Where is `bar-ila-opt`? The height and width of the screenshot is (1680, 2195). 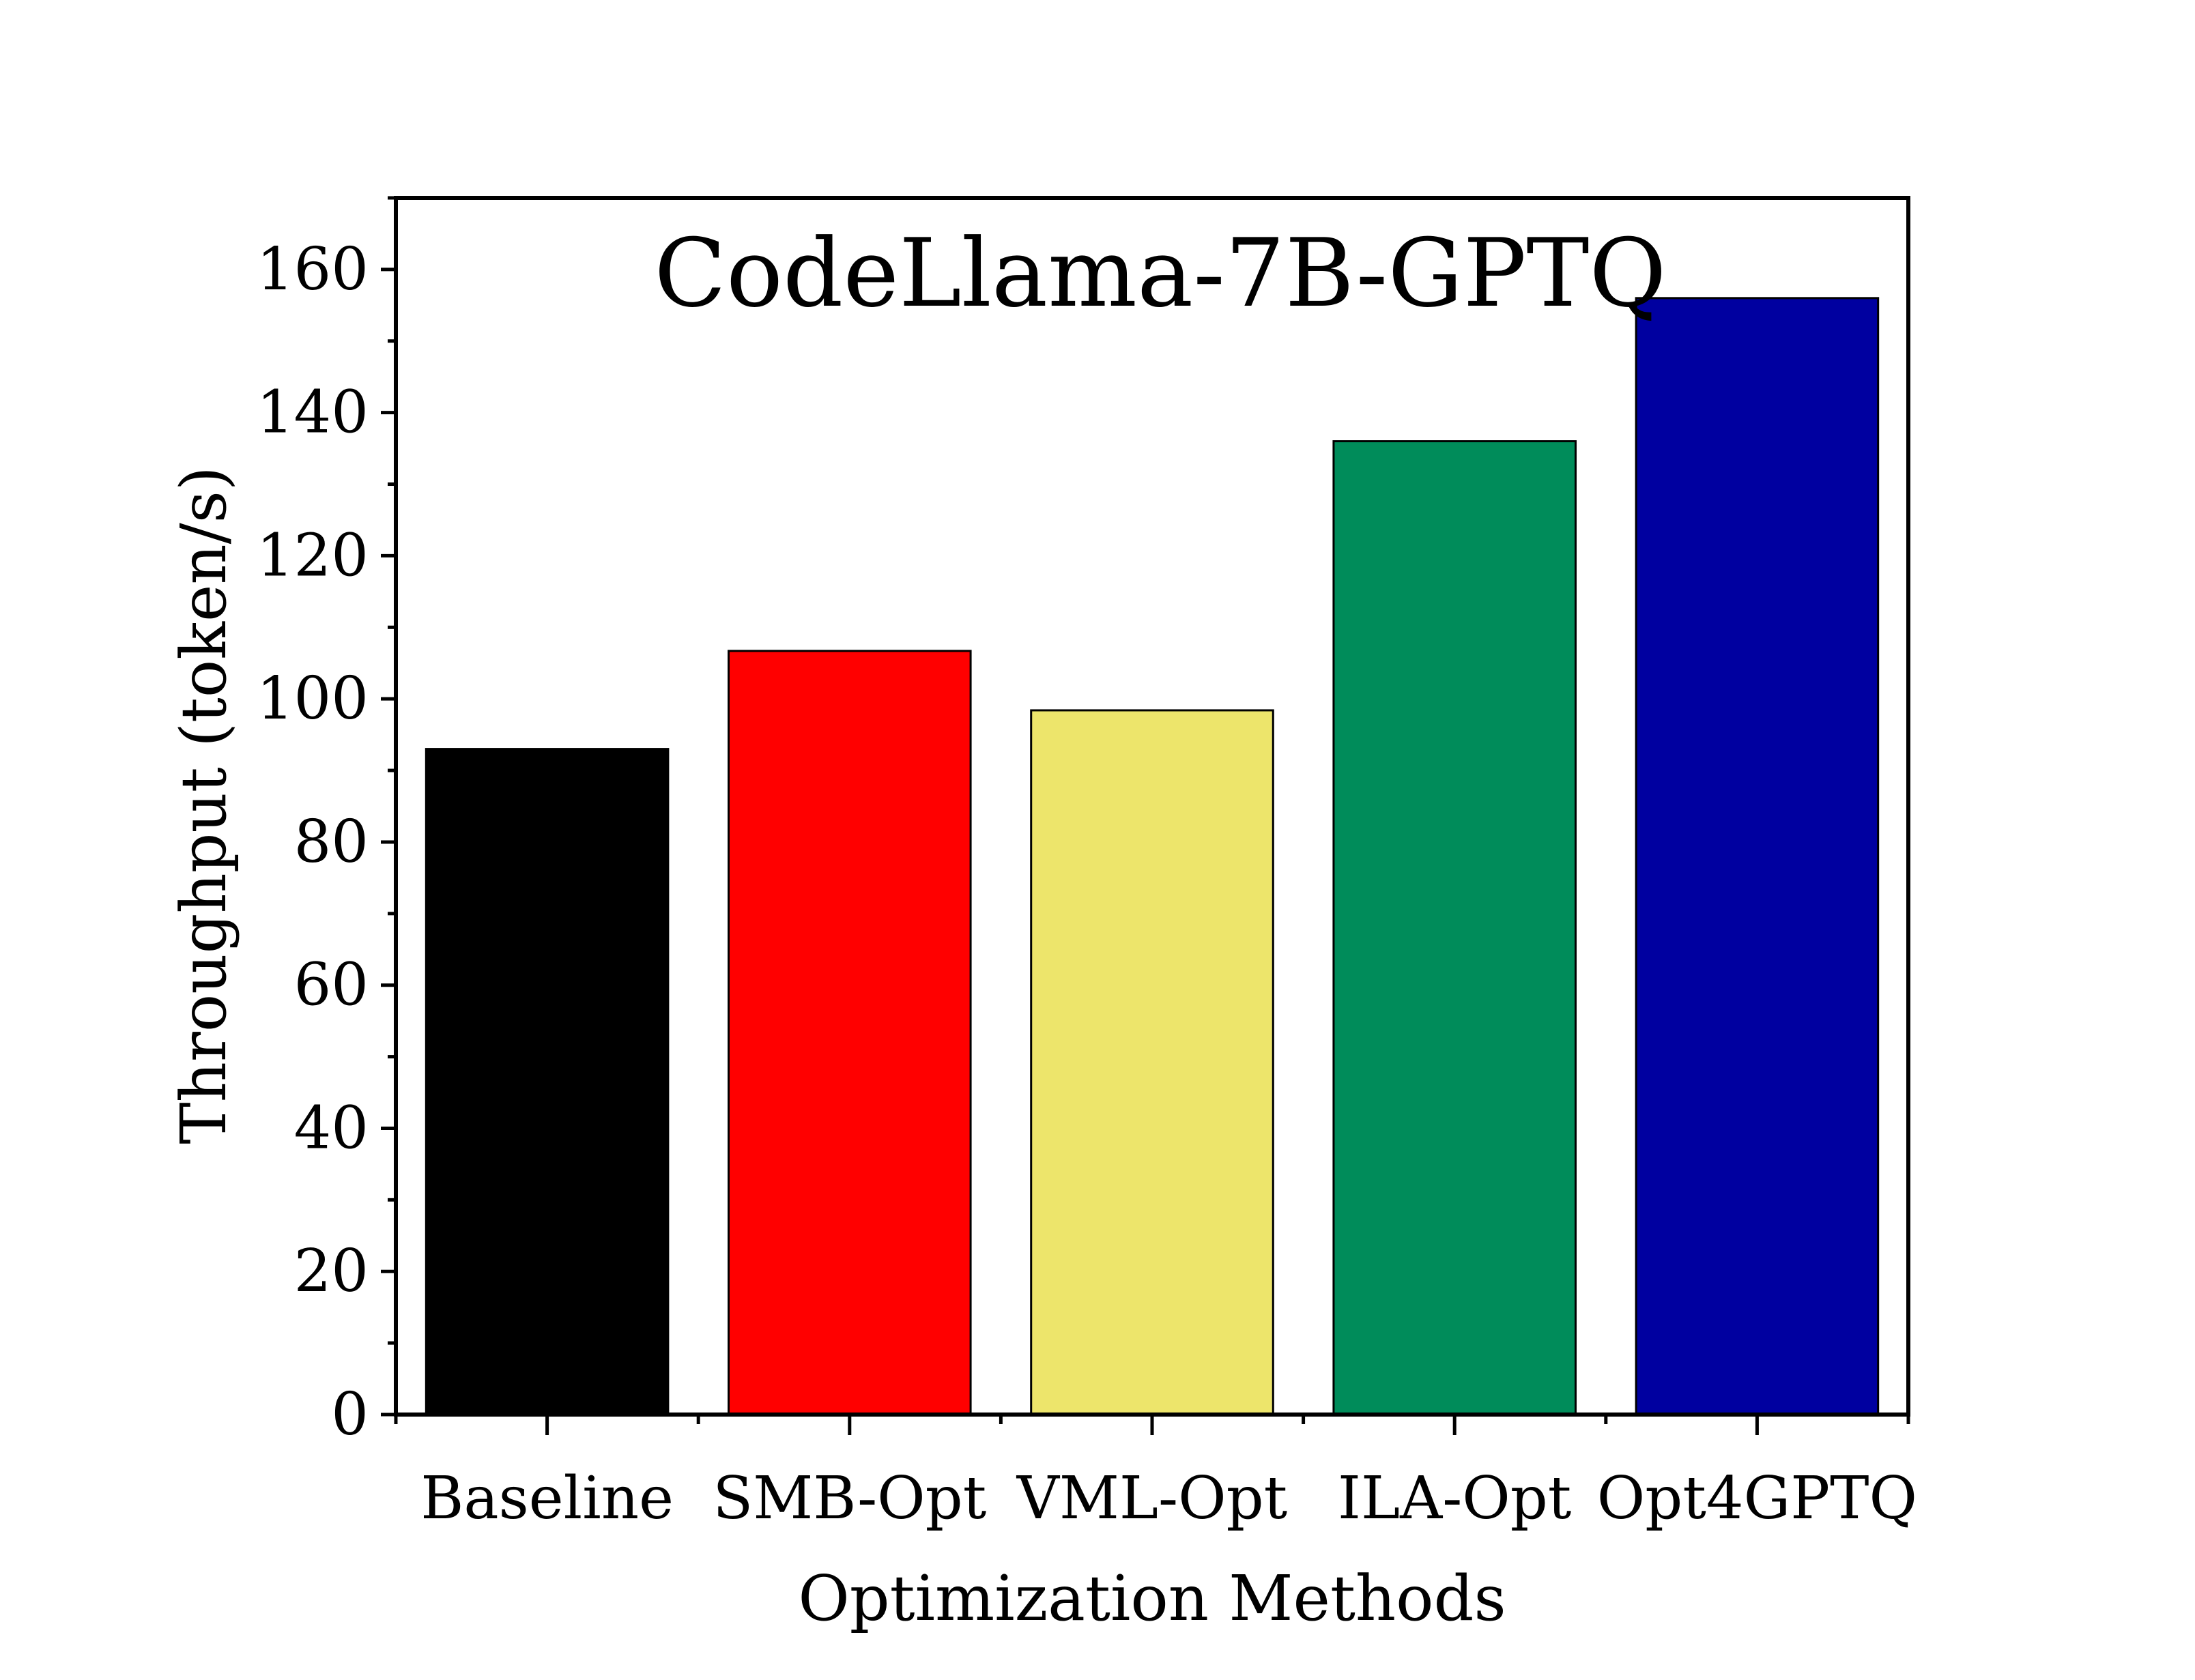 bar-ila-opt is located at coordinates (1455, 928).